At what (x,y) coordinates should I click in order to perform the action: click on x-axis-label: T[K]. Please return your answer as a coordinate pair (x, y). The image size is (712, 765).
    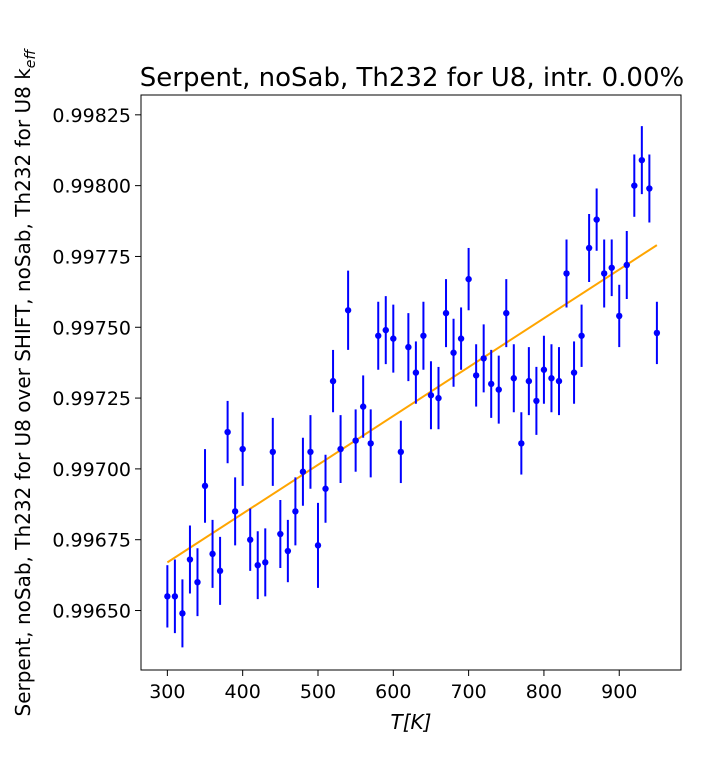
    Looking at the image, I should click on (411, 722).